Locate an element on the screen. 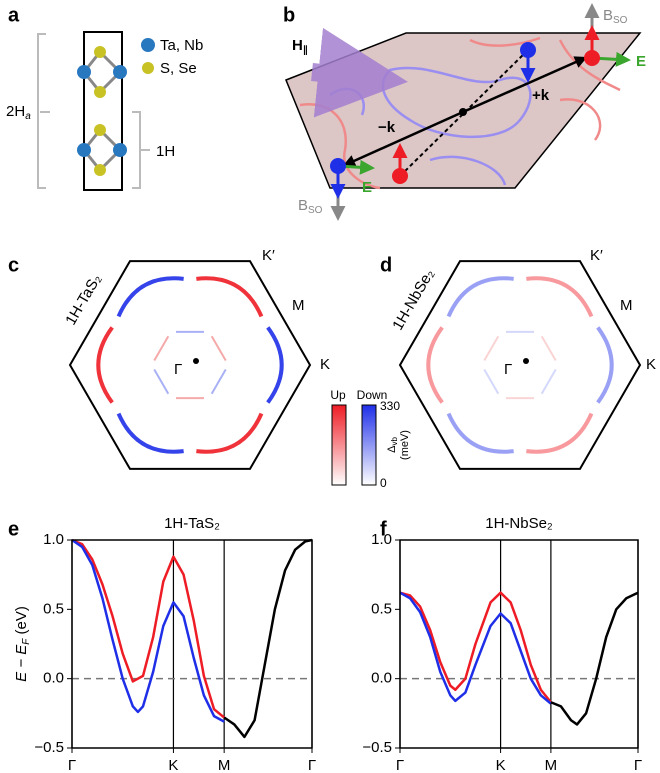 This screenshot has width=660, height=773. colorbar-quantity: Δvb is located at coordinates (392, 445).